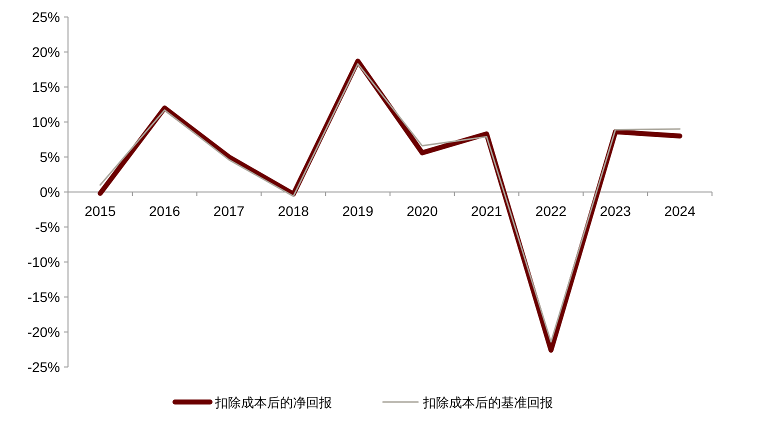 The image size is (758, 436). I want to click on y-tick-label: 5%, so click(50, 157).